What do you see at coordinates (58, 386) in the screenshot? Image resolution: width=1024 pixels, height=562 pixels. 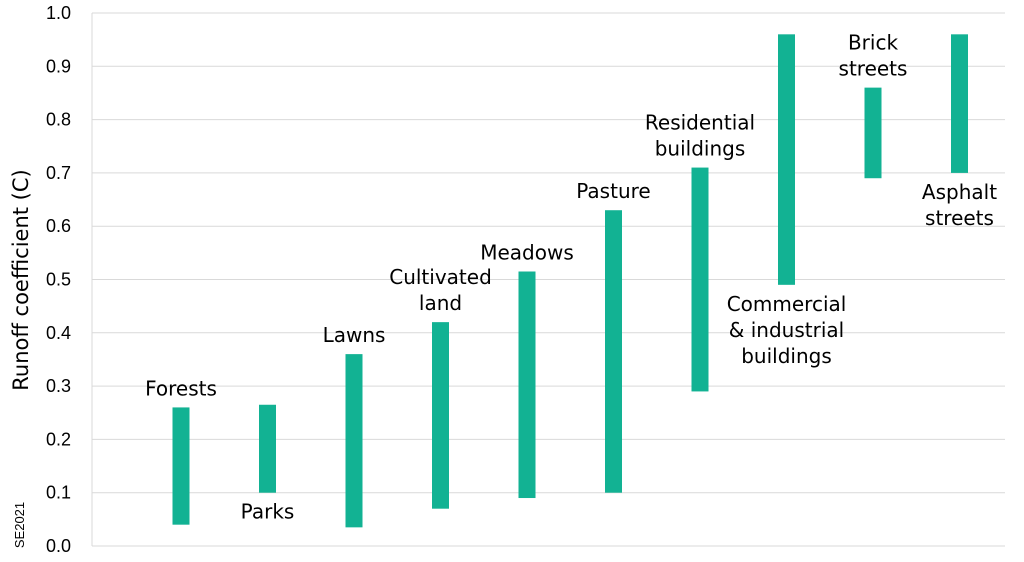 I see `y-tick-label: 0.3` at bounding box center [58, 386].